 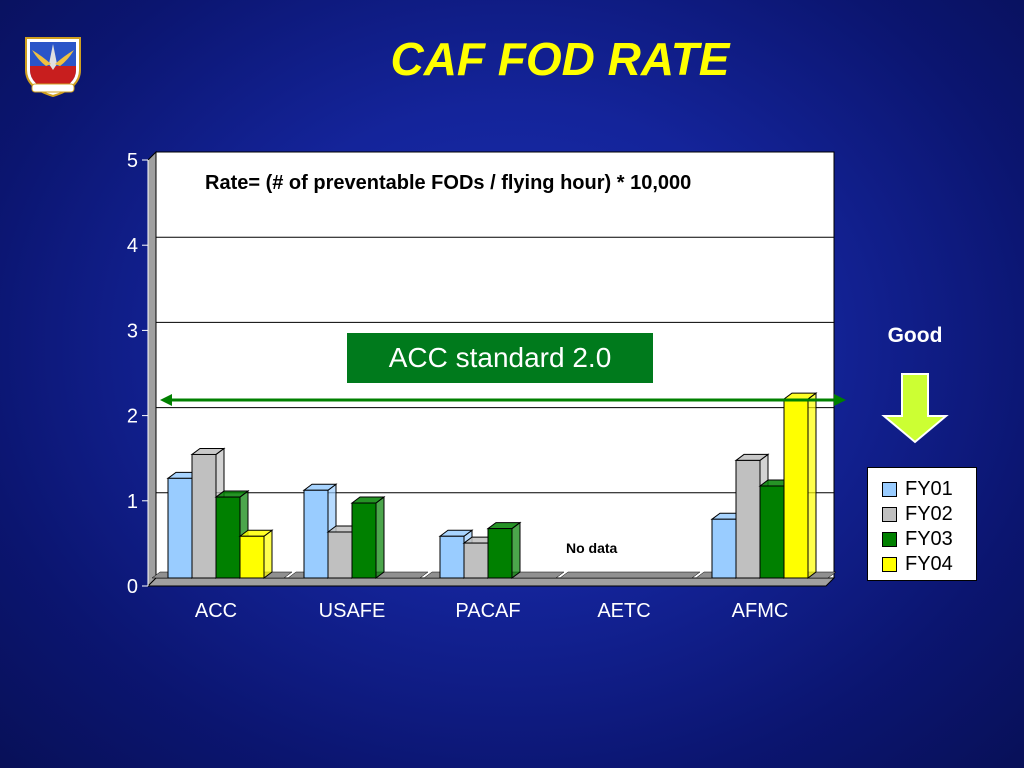 I want to click on standard-line-right-arrowhead, so click(x=840, y=400).